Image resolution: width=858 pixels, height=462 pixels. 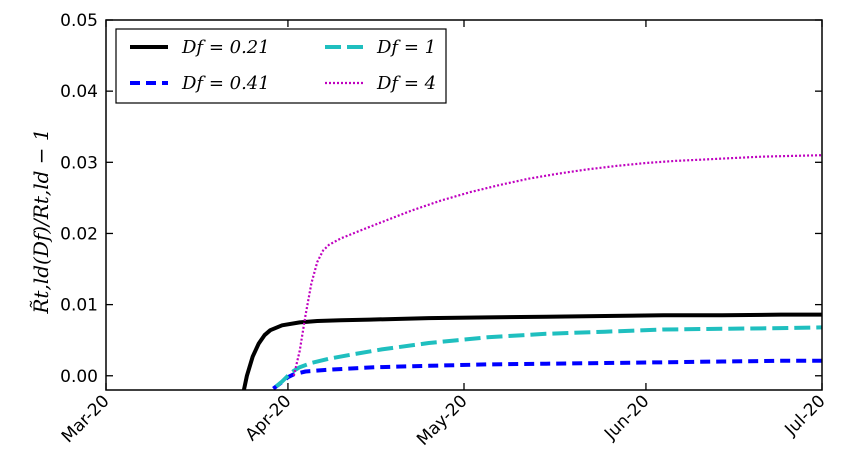 I want to click on x-tick-label: Jul-20, so click(x=805, y=415).